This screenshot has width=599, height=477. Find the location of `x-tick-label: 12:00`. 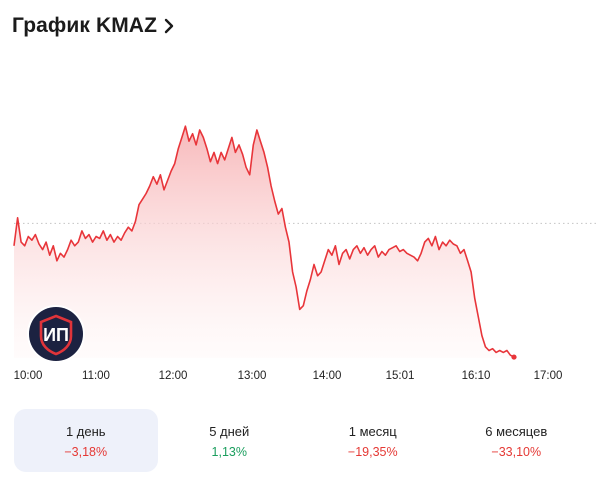

x-tick-label: 12:00 is located at coordinates (173, 376).